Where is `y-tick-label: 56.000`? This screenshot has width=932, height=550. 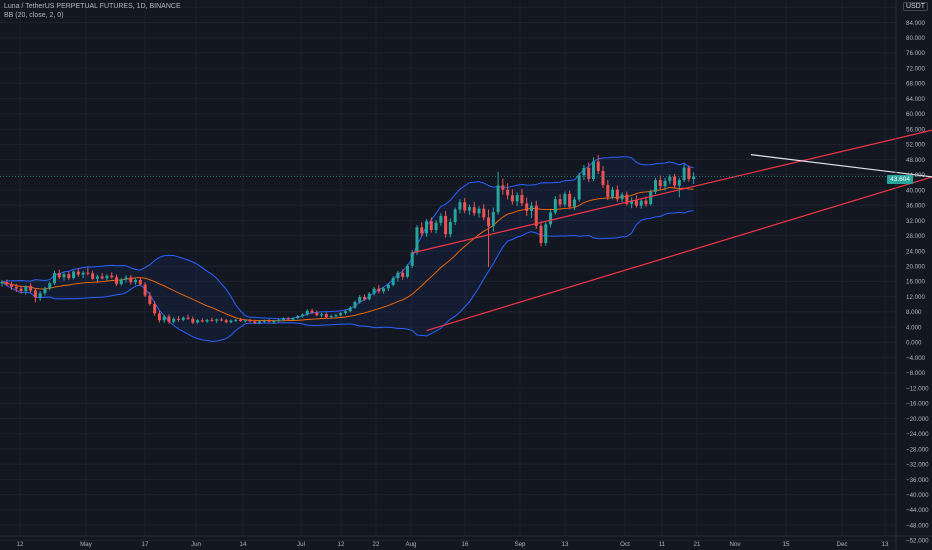
y-tick-label: 56.000 is located at coordinates (915, 129).